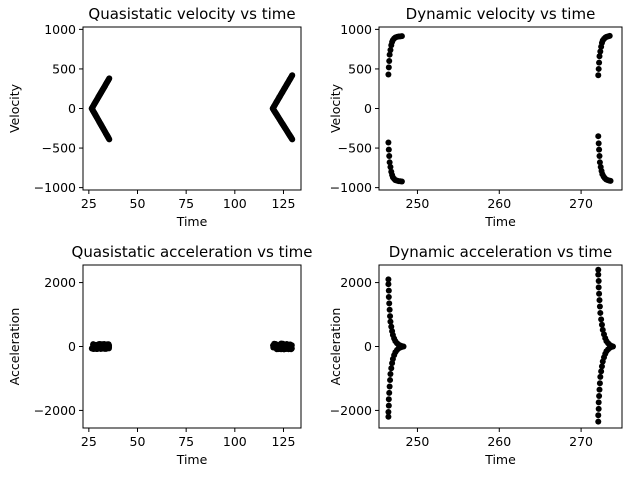  I want to click on quasistatic-acceleration-y-label: Acceleration, so click(14, 347).